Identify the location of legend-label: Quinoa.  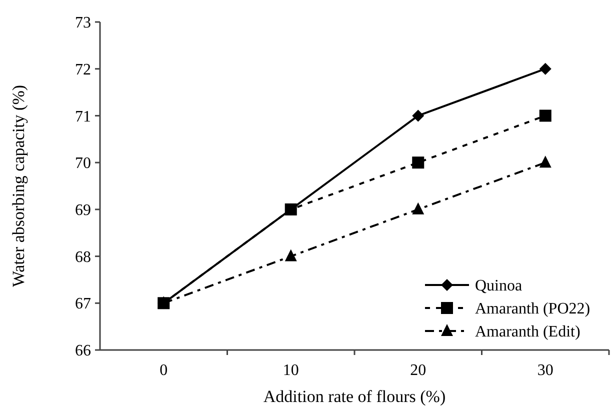
(498, 286).